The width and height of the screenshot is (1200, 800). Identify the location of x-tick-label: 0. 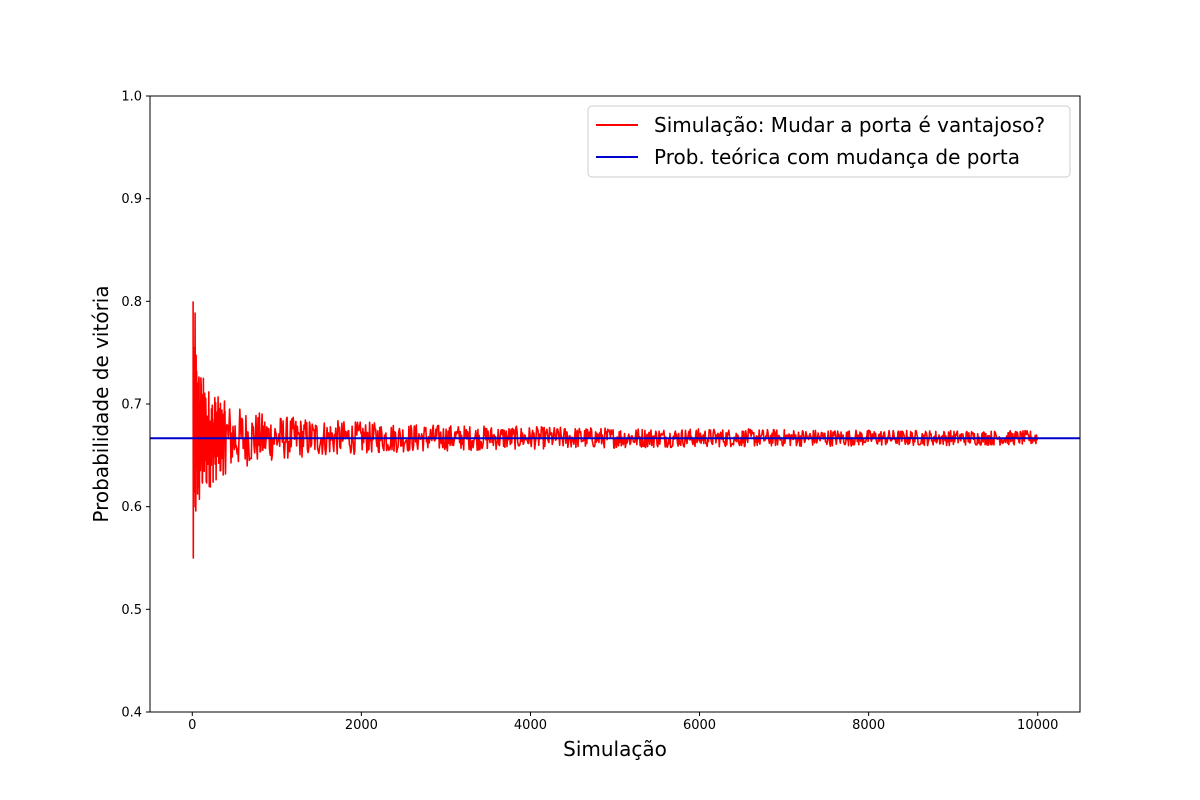
(192, 725).